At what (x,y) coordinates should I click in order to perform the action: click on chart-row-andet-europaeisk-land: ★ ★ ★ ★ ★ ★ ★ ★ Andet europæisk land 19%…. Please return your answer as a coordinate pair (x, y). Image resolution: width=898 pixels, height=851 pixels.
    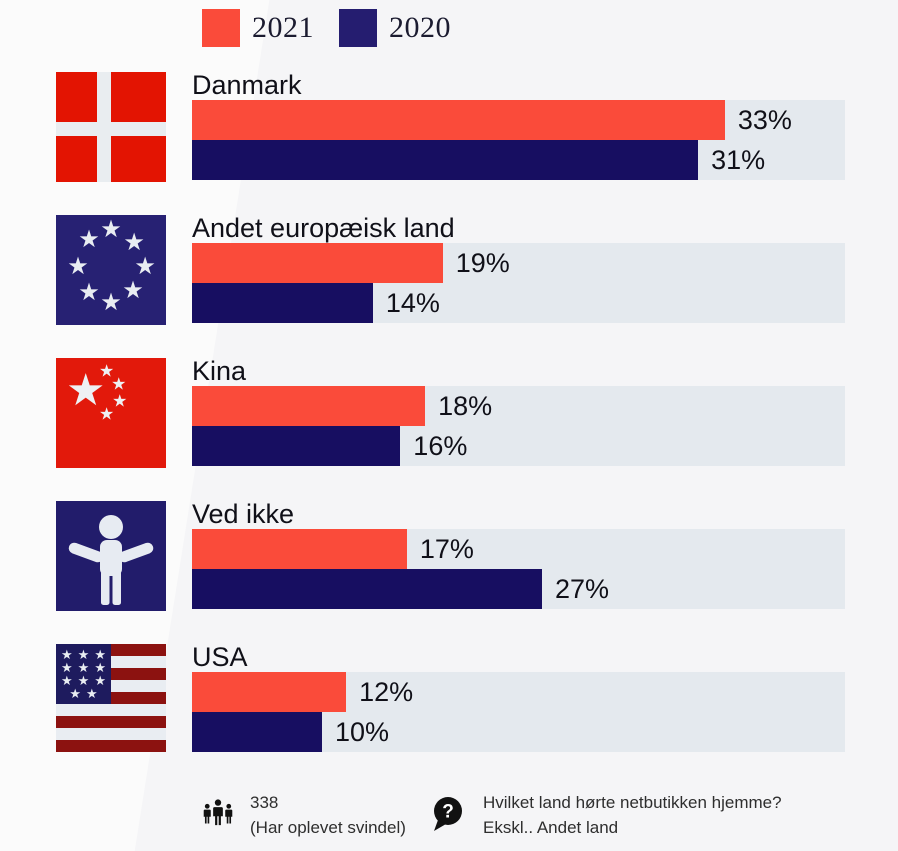
    Looking at the image, I should click on (451, 269).